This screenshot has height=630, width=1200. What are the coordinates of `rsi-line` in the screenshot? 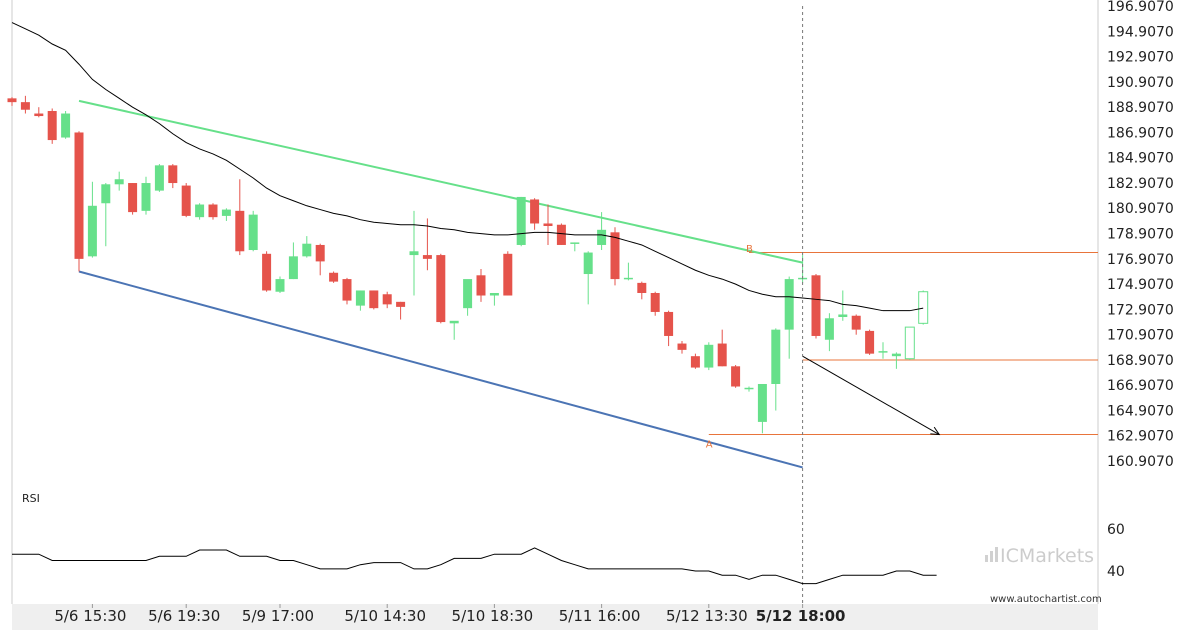 It's located at (474, 566).